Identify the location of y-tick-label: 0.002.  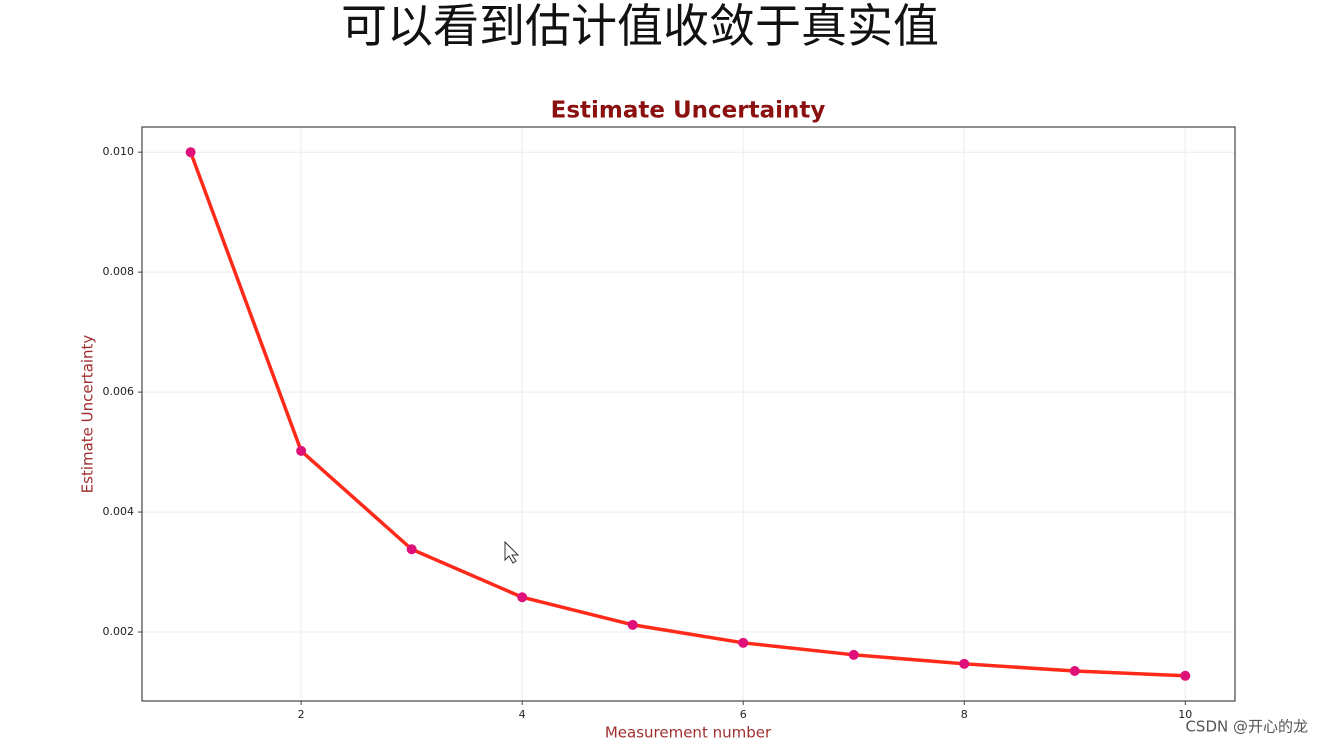
(119, 631).